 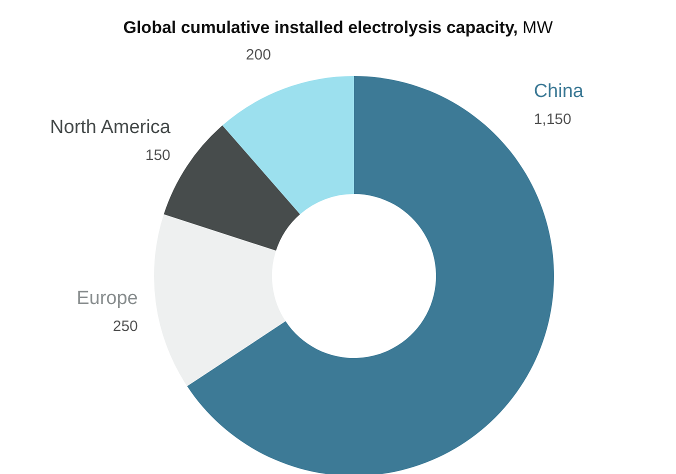 I want to click on data-label: 1,150, so click(x=553, y=119).